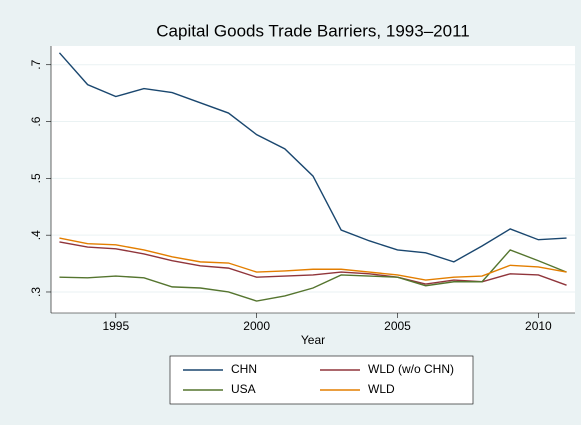 The image size is (581, 425). What do you see at coordinates (243, 389) in the screenshot?
I see `legend-label: USA` at bounding box center [243, 389].